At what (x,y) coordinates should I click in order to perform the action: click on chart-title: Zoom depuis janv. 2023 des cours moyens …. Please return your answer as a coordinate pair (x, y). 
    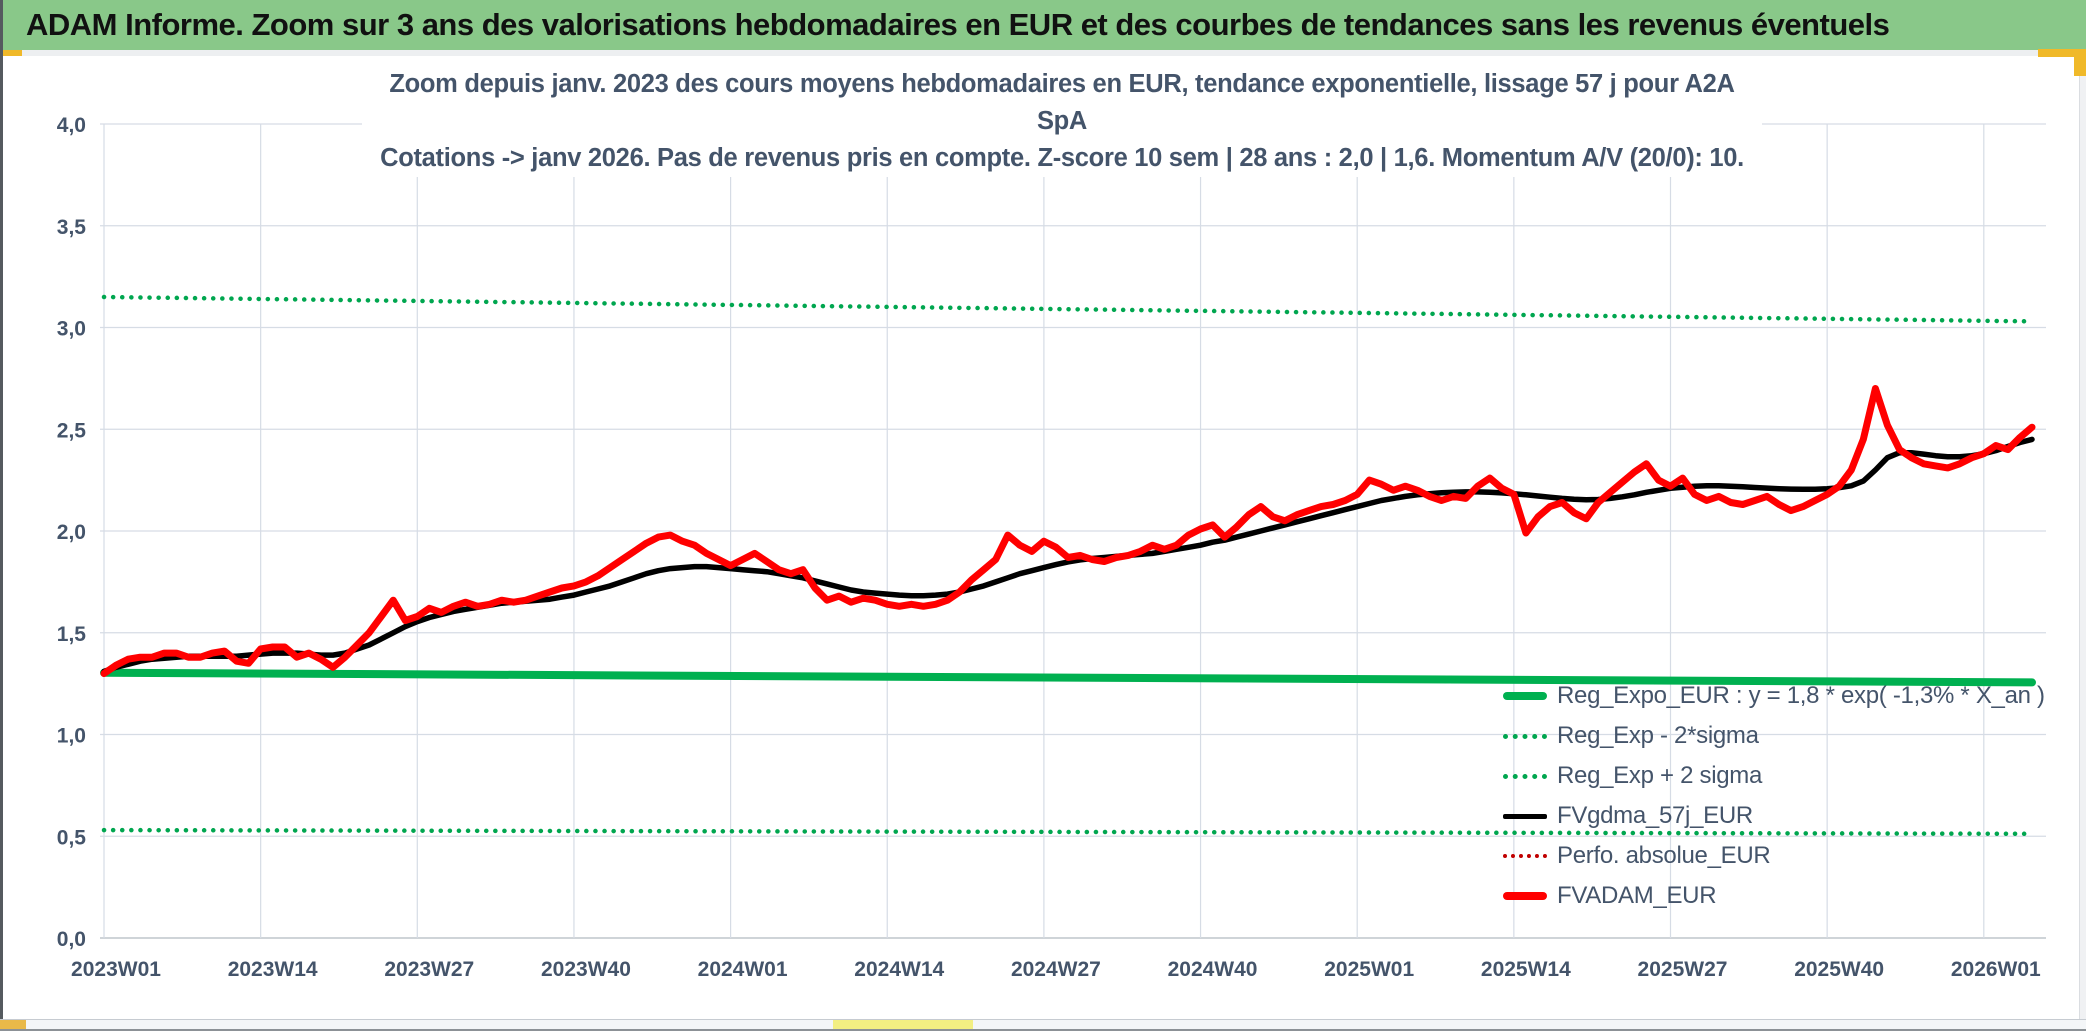
    Looking at the image, I should click on (1062, 121).